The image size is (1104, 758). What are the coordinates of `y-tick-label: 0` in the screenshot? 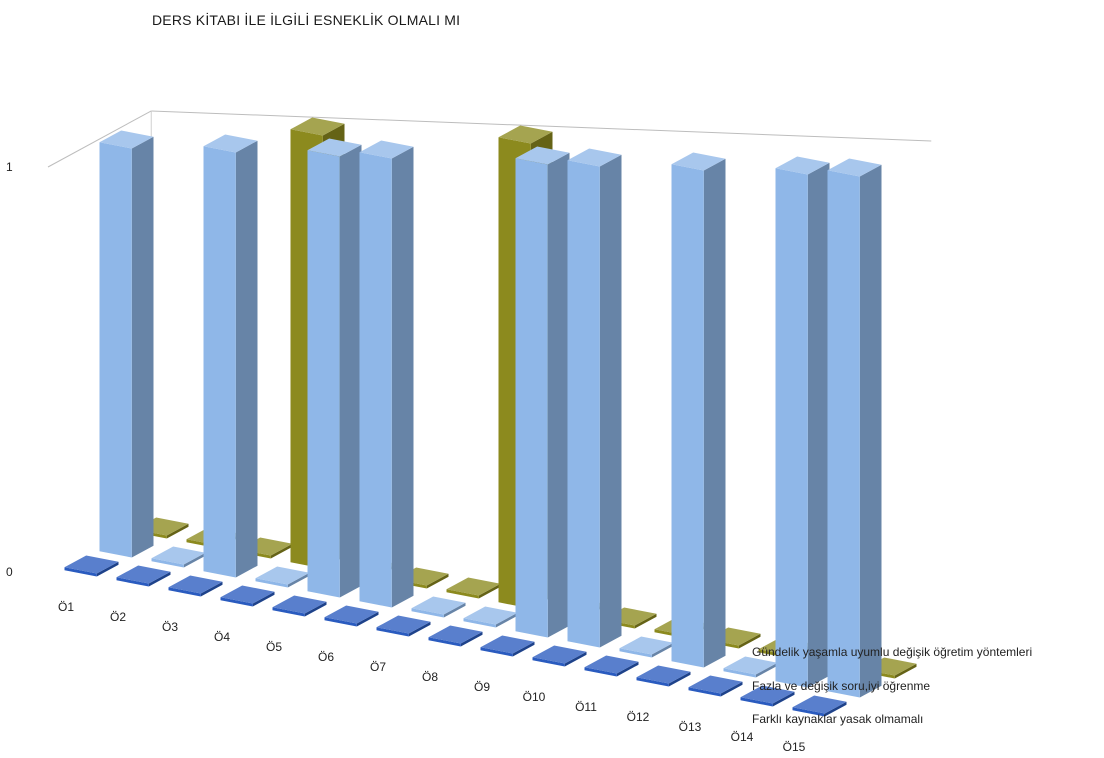 It's located at (9, 572).